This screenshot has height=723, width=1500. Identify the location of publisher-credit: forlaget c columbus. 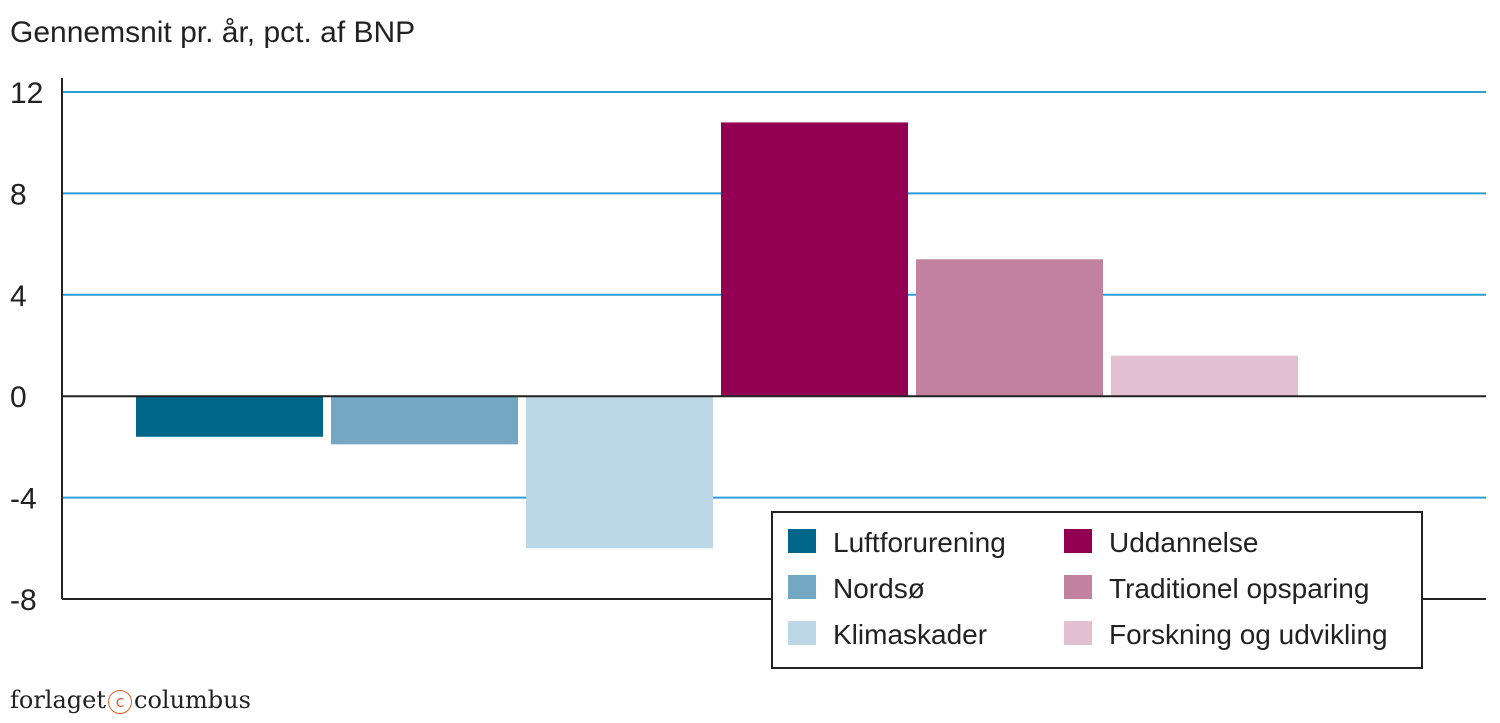
(130, 700).